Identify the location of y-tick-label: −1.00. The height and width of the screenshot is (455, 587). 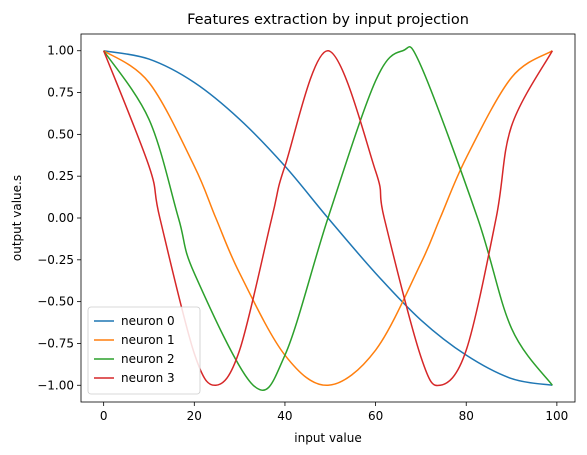
(55, 385).